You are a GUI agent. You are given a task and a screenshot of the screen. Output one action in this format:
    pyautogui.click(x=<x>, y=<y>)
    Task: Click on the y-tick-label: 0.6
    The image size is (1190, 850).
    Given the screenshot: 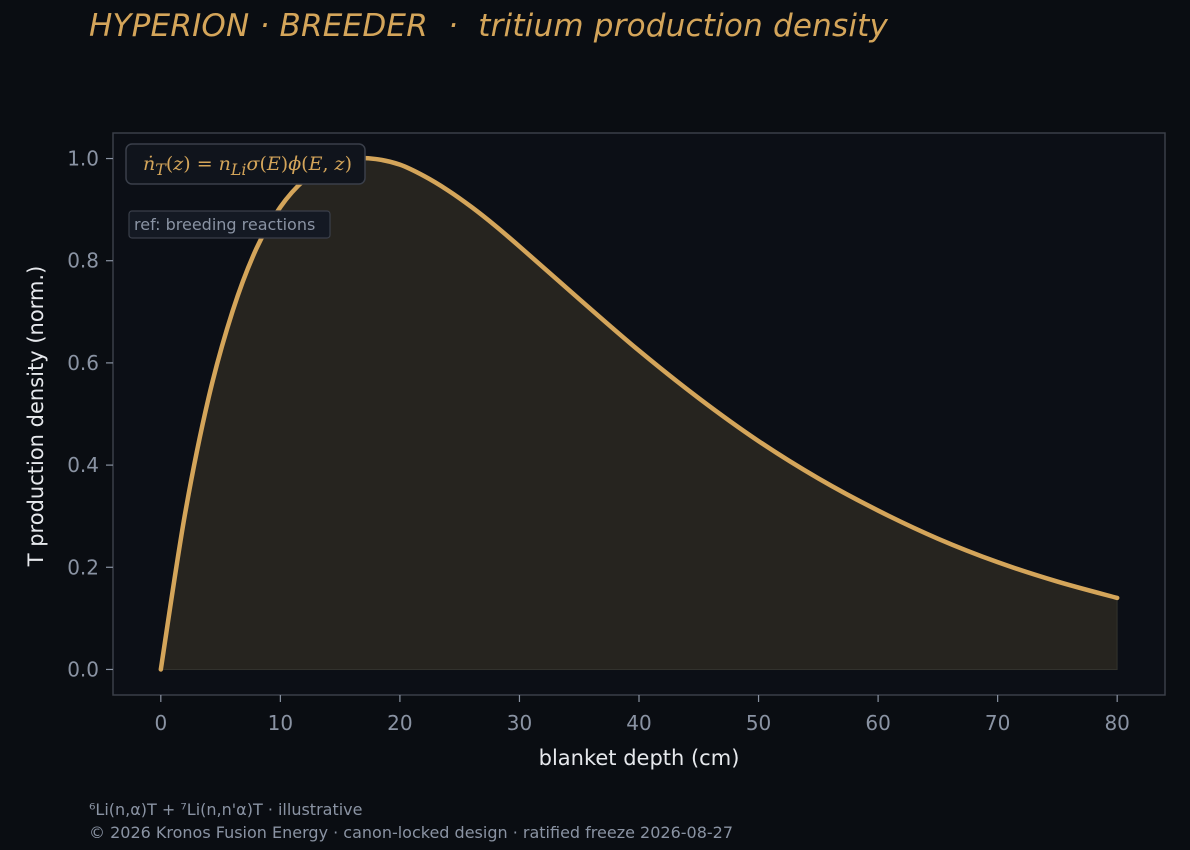 What is the action you would take?
    pyautogui.click(x=83, y=363)
    